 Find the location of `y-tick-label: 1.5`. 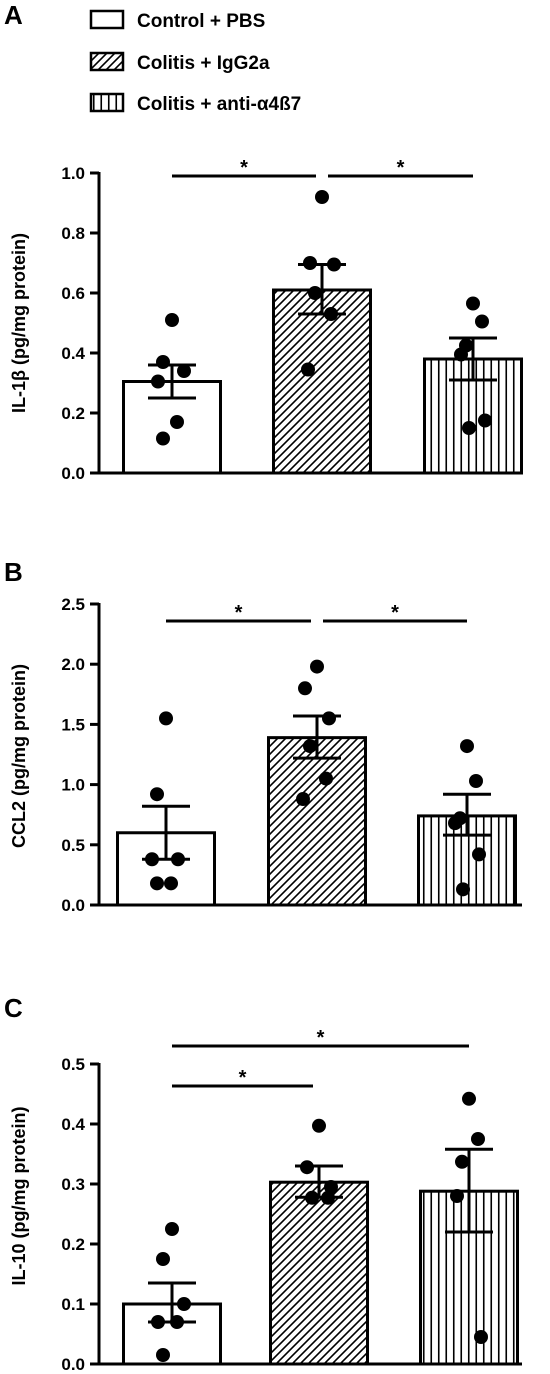

y-tick-label: 1.5 is located at coordinates (73, 724).